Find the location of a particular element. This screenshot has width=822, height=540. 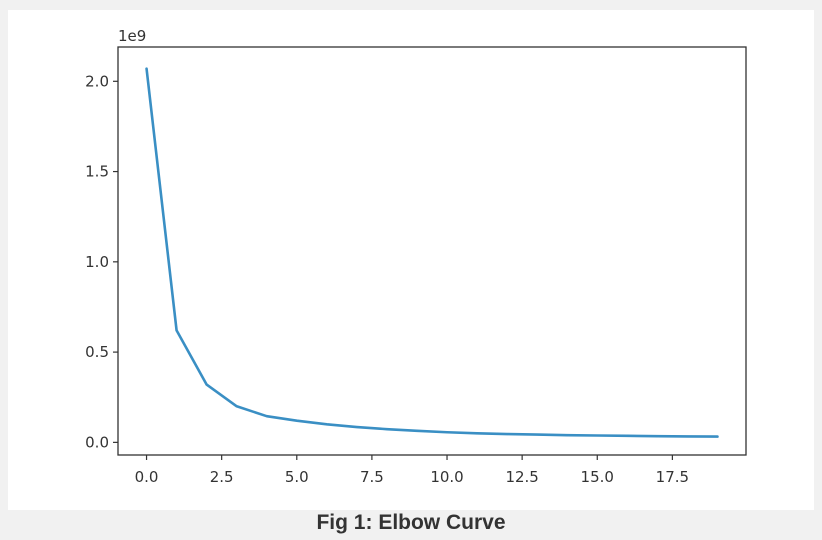

x-tick-label: 2.5 is located at coordinates (222, 477).